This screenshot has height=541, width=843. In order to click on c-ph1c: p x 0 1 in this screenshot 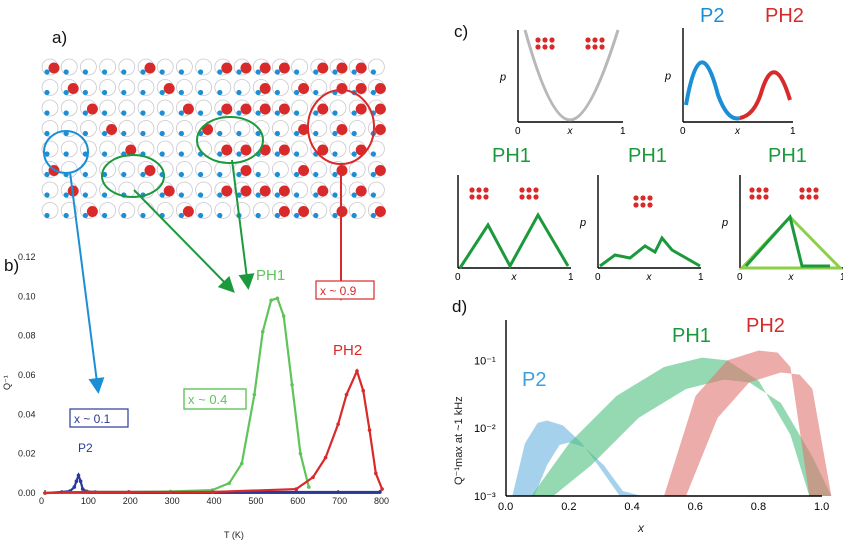, I will do `click(782, 229)`.